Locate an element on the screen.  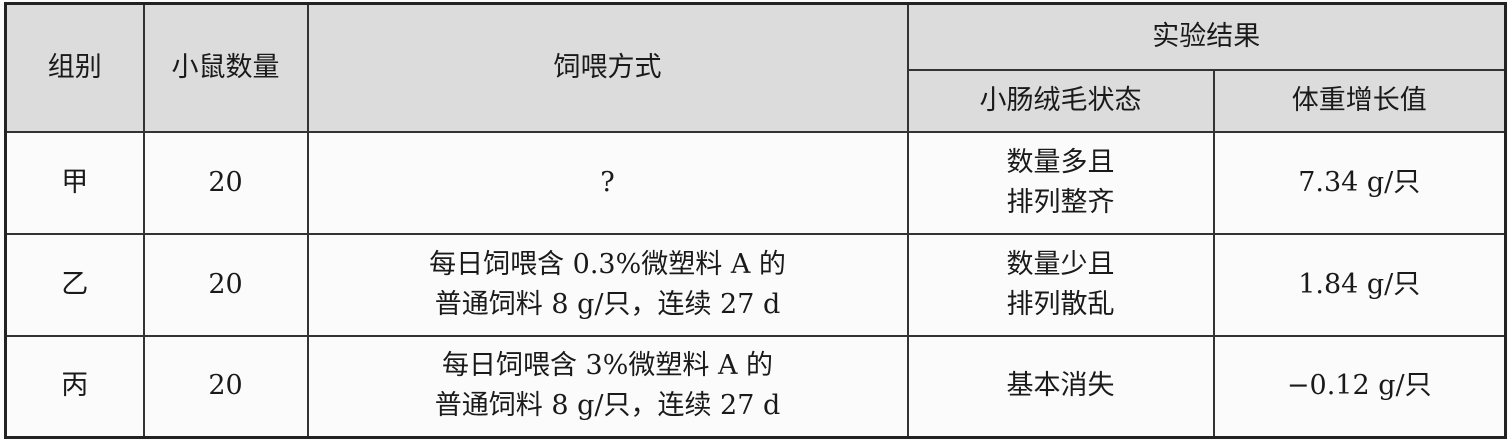
cell-villi: 数量多且 排列整齐 is located at coordinates (1060, 182).